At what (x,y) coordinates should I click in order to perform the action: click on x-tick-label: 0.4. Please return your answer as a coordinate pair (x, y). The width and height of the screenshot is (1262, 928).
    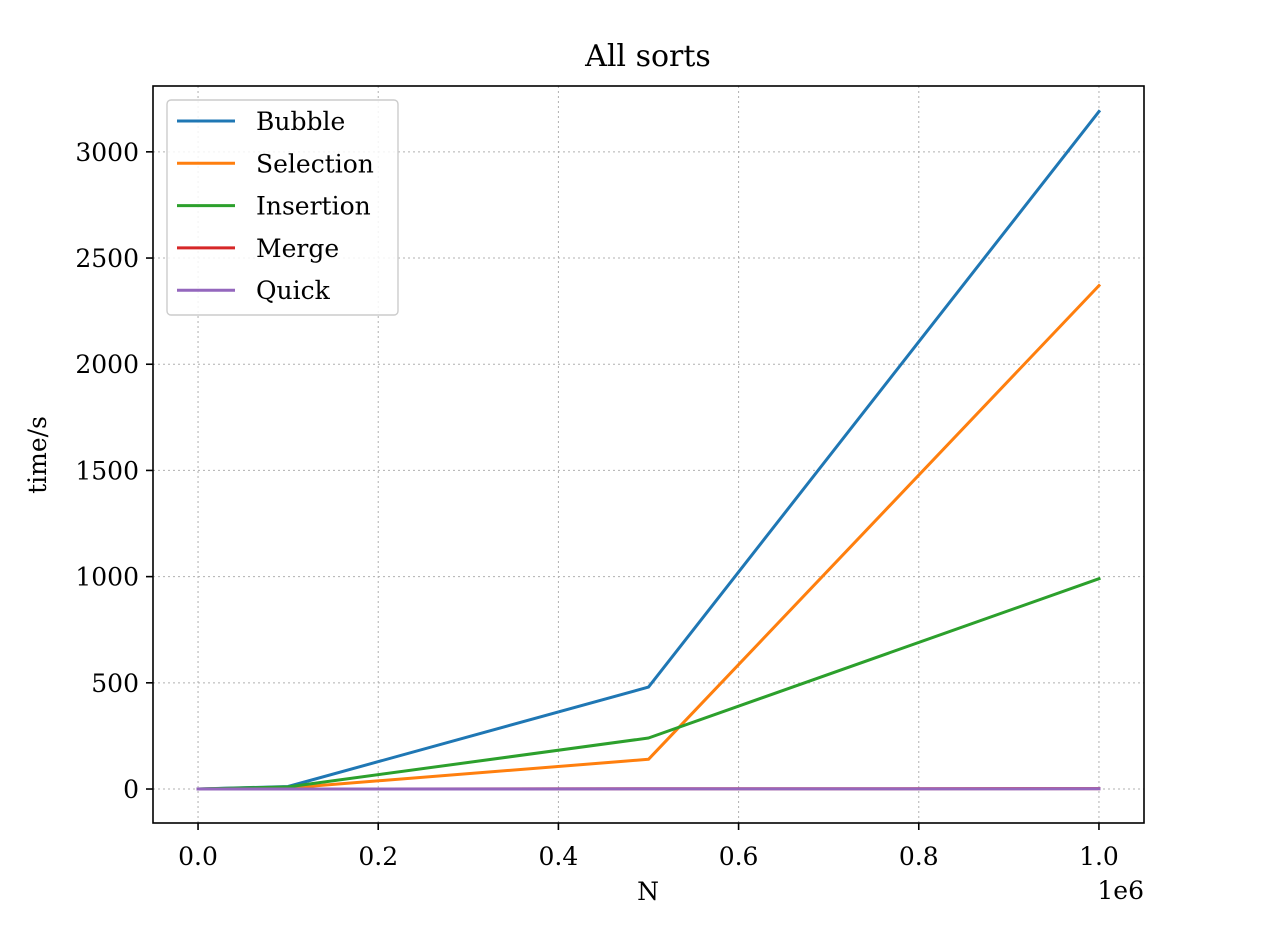
    Looking at the image, I should click on (559, 856).